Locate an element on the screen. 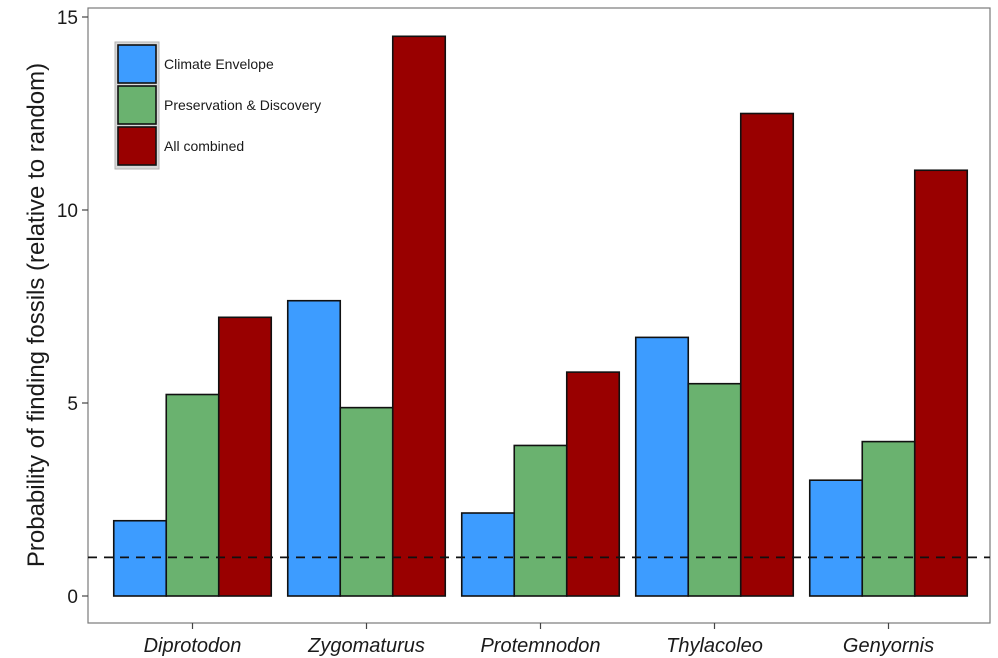 The width and height of the screenshot is (998, 658). bar-zygomaturus-climate-envelope is located at coordinates (314, 448).